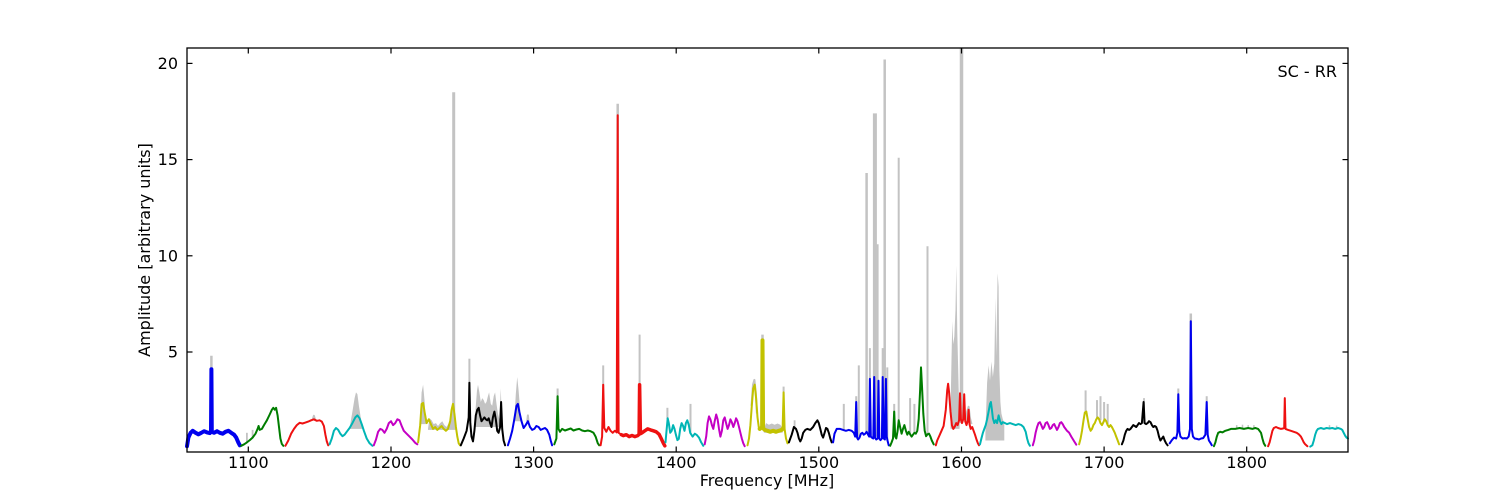 The height and width of the screenshot is (500, 1500). What do you see at coordinates (173, 352) in the screenshot?
I see `svg-text: 5` at bounding box center [173, 352].